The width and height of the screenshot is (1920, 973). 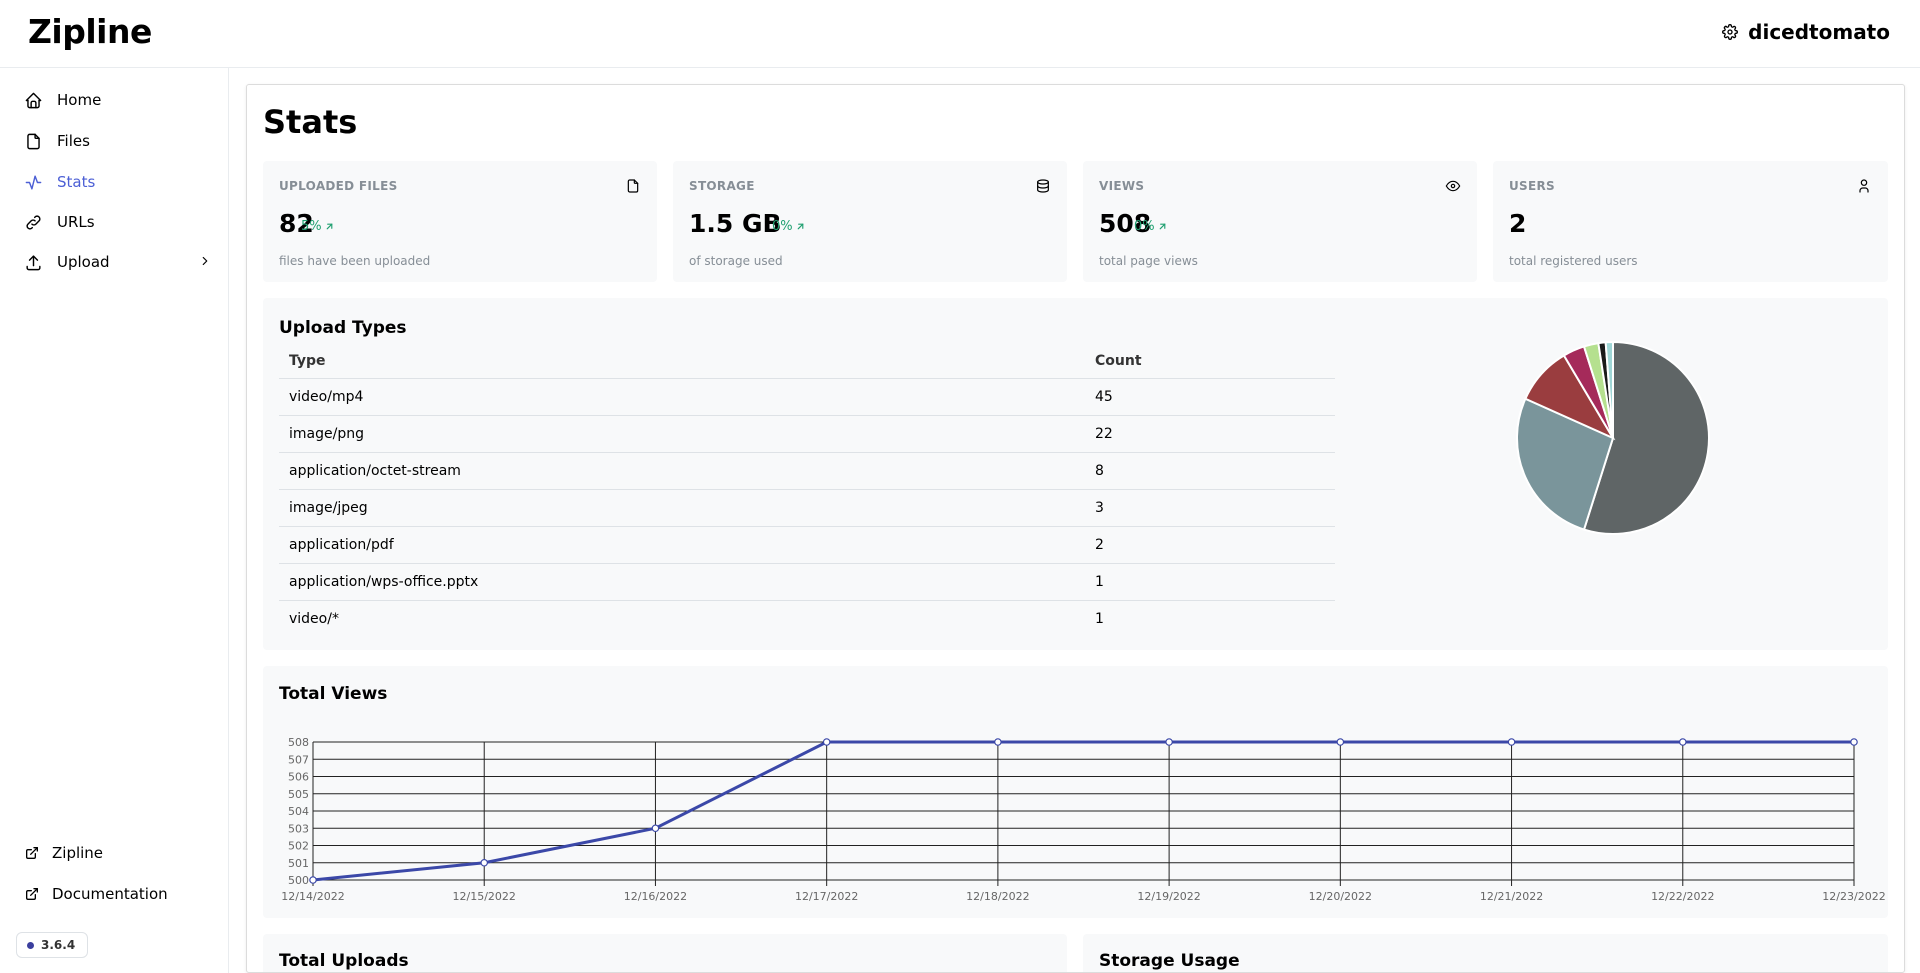 I want to click on count-cell: 2, so click(x=1210, y=545).